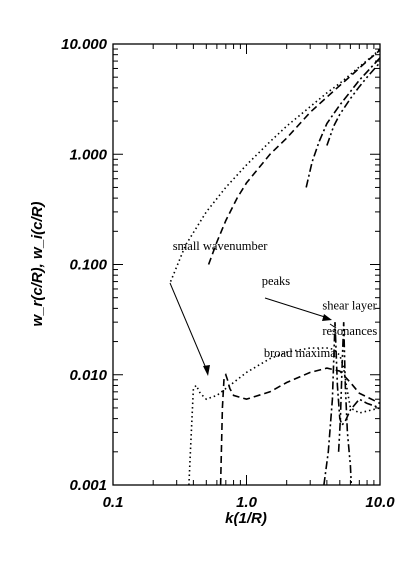 The image size is (415, 564). Describe the element at coordinates (221, 246) in the screenshot. I see `annotation-small-wavenumber: small wavenumber` at that location.